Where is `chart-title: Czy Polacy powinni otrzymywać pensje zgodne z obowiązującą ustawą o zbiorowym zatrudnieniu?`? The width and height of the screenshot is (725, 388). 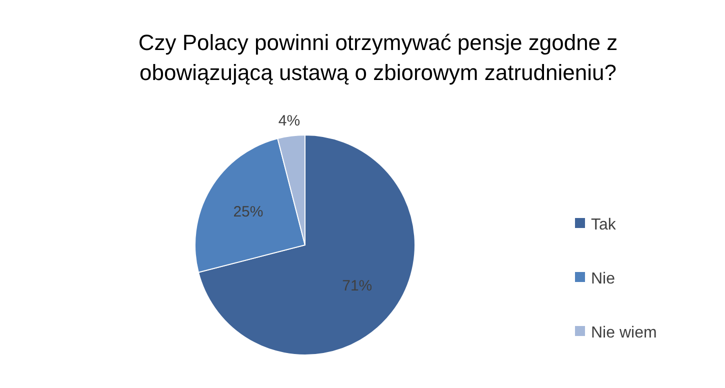
chart-title: Czy Polacy powinni otrzymywać pensje zgodne z obowiązującą ustawą o zbiorowym zatrudnieniu? is located at coordinates (378, 57).